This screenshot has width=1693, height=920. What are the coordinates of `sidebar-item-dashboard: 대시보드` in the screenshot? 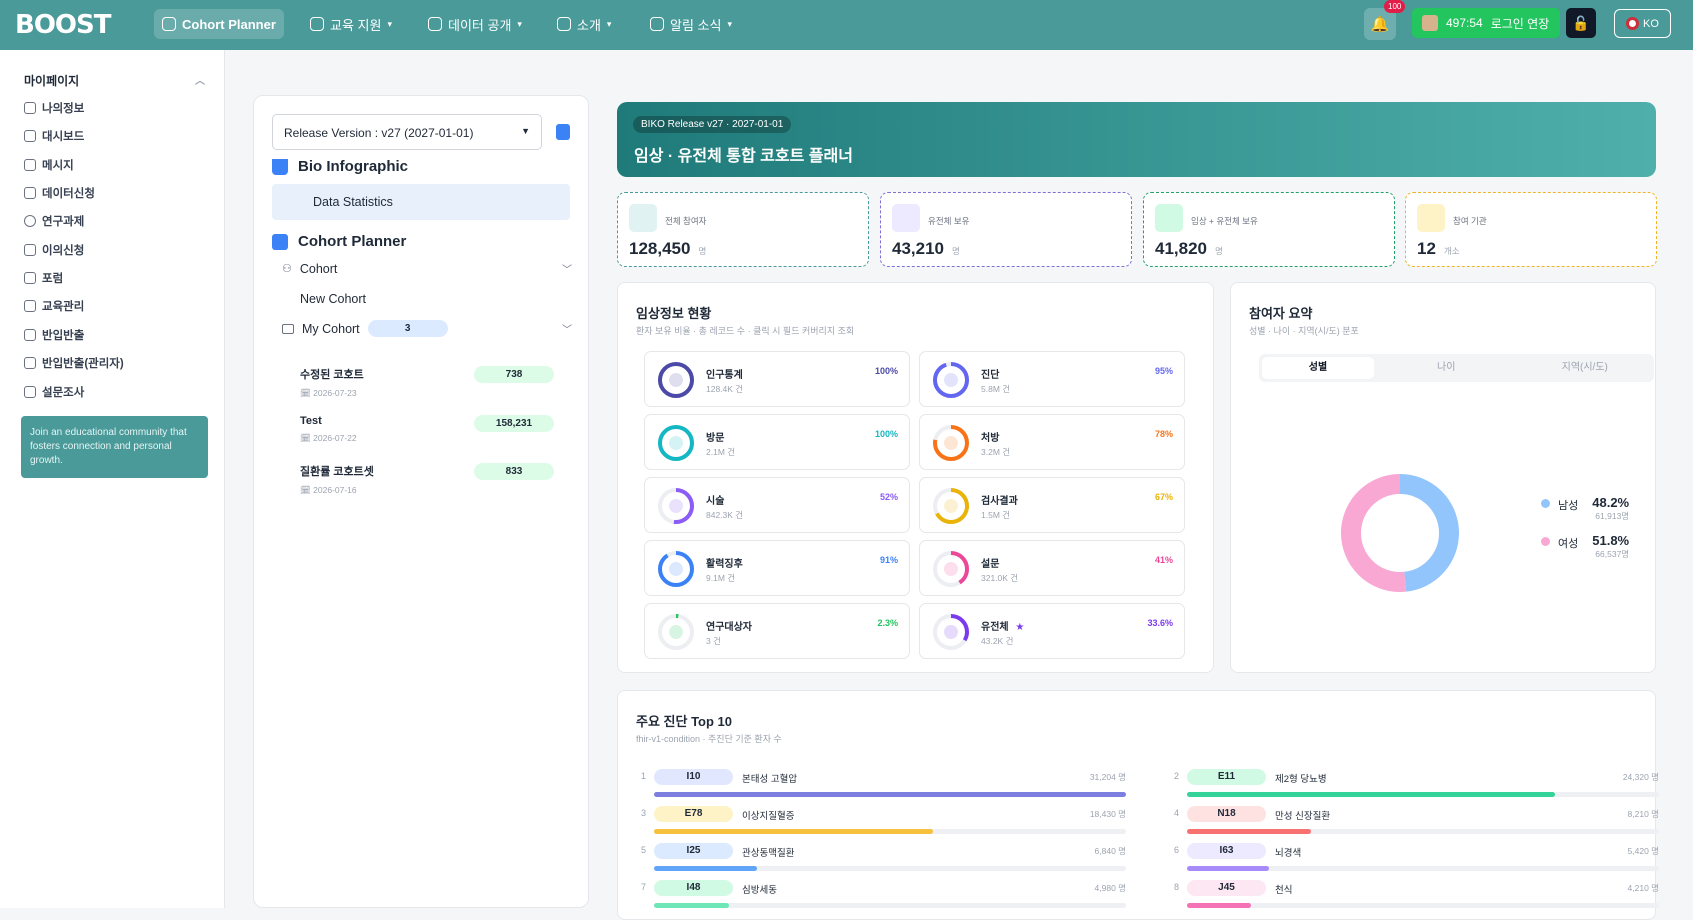 It's located at (54, 136).